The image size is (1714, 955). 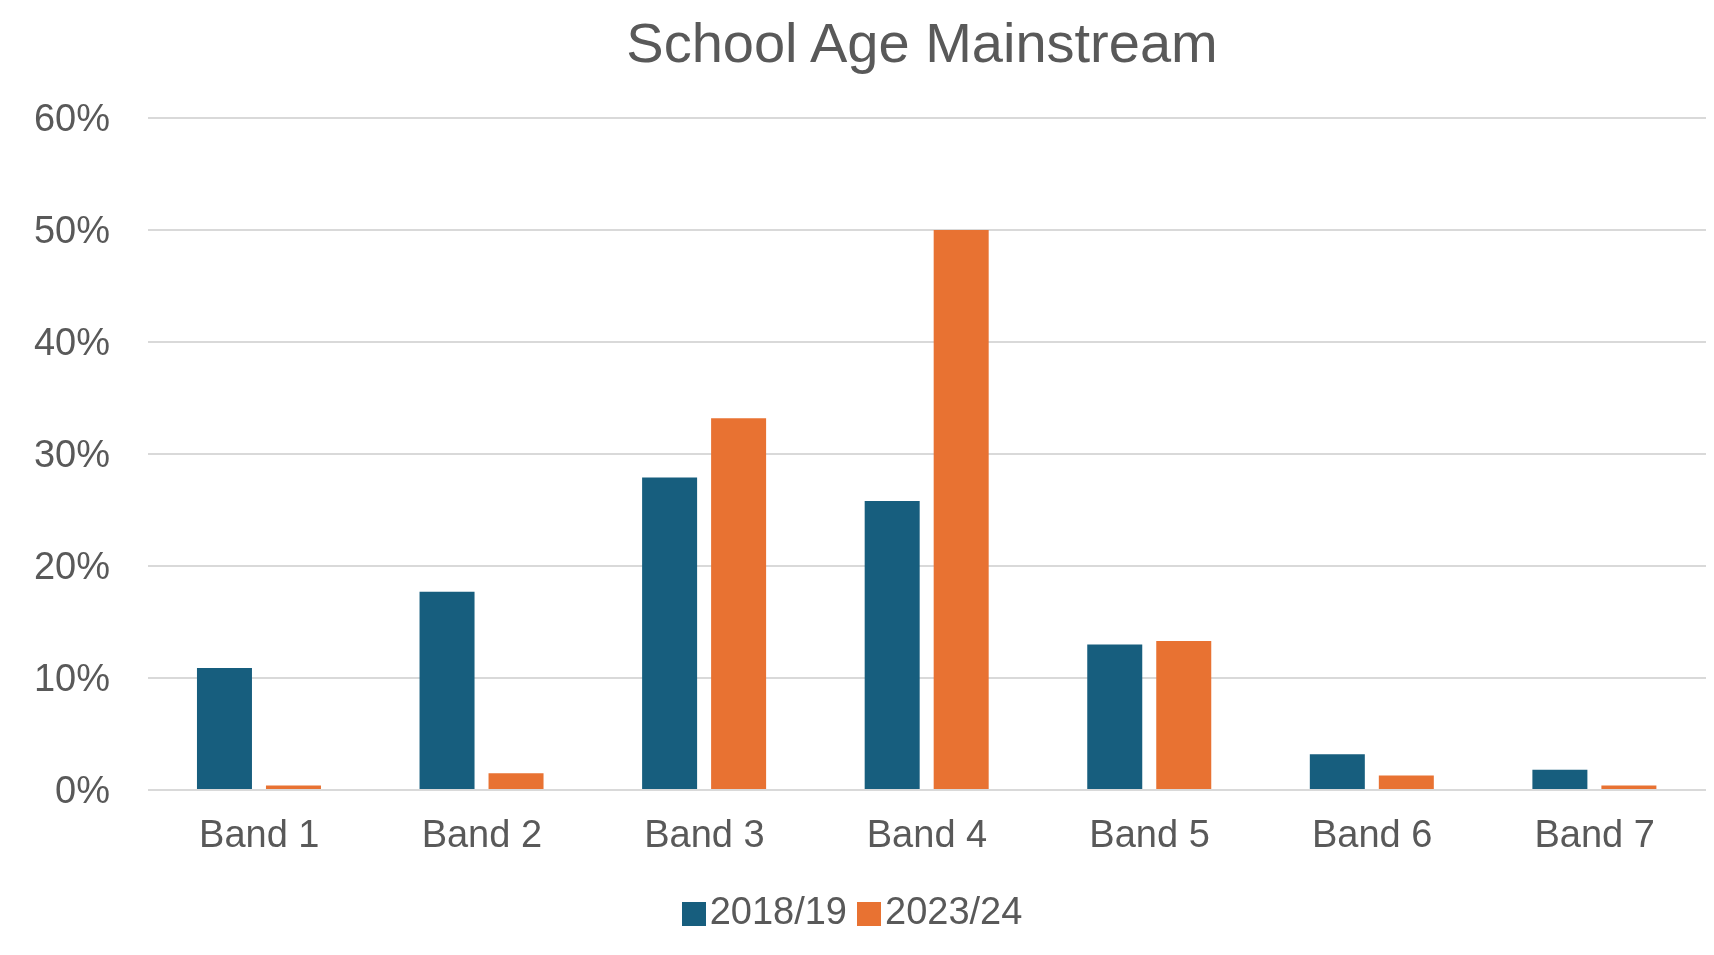 What do you see at coordinates (1149, 833) in the screenshot?
I see `x-tick-label: Band 5` at bounding box center [1149, 833].